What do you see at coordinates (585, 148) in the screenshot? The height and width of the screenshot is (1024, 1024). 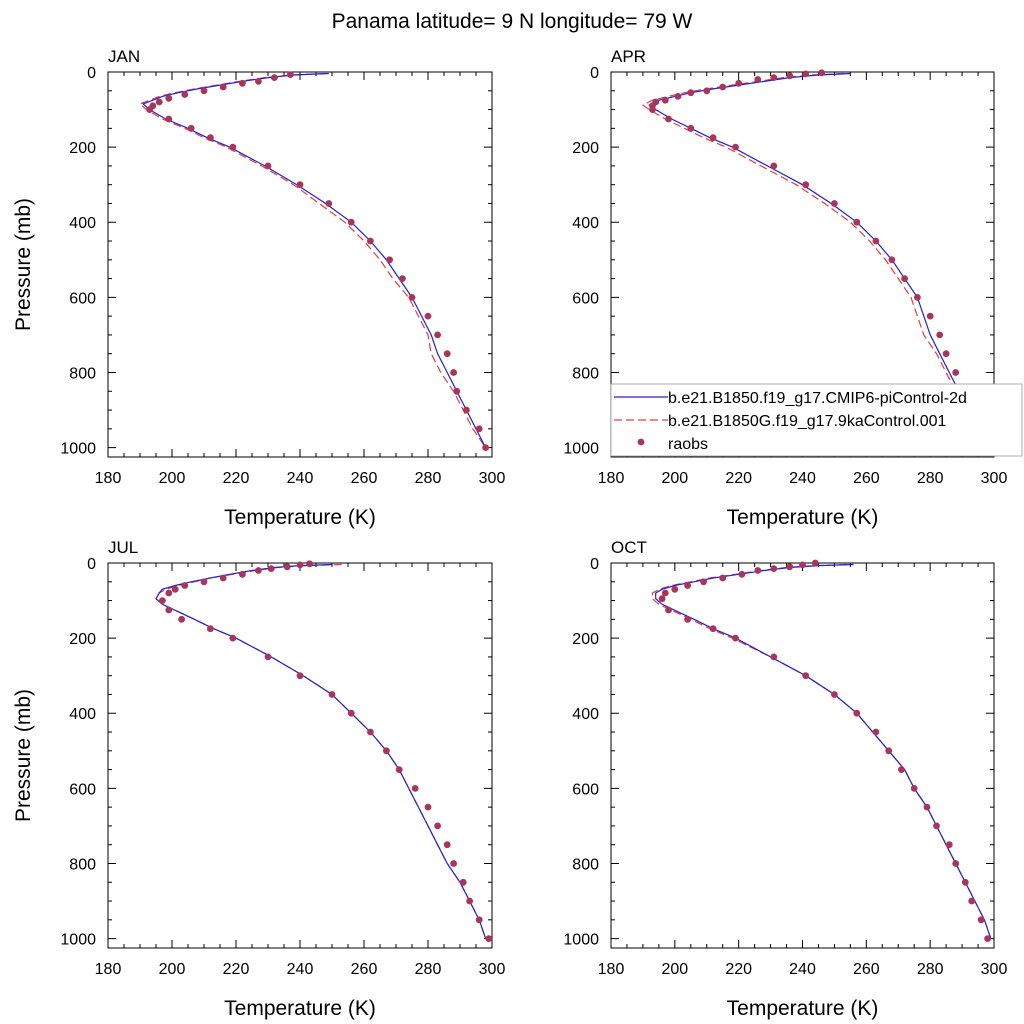 I see `y-tick-label: 200` at bounding box center [585, 148].